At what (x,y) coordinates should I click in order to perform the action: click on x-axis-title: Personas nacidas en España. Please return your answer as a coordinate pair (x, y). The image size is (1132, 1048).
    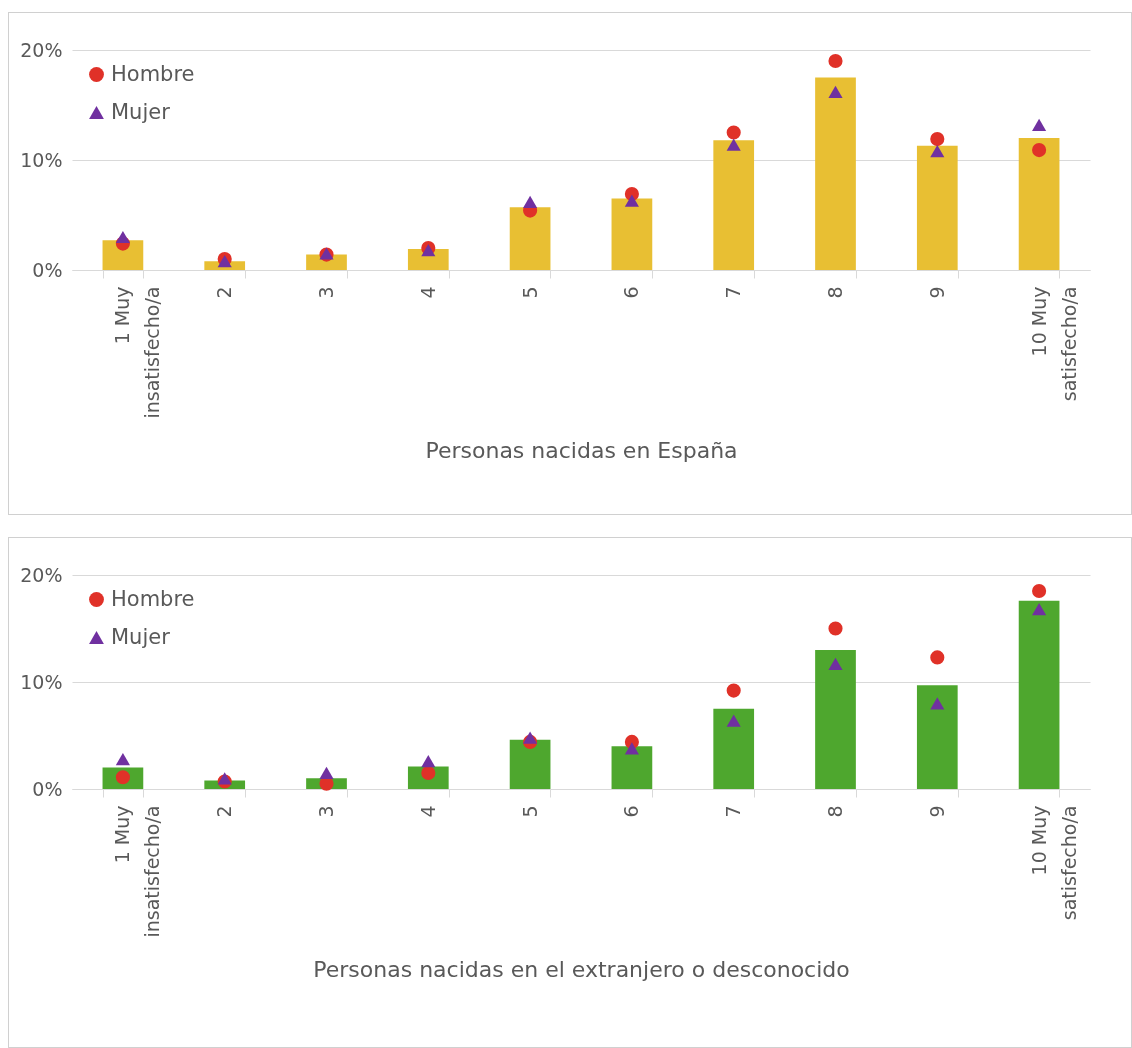
    Looking at the image, I should click on (581, 450).